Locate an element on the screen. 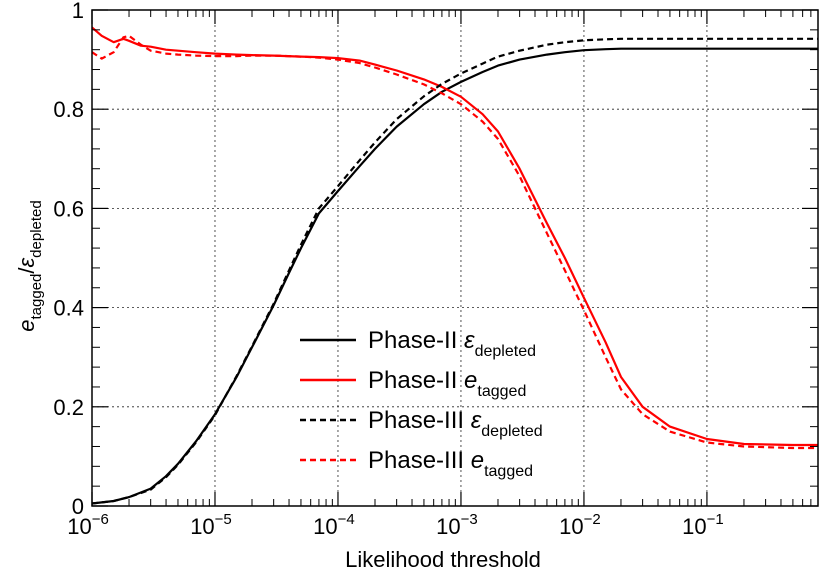  x-tick-exponent: −5 is located at coordinates (223, 519).